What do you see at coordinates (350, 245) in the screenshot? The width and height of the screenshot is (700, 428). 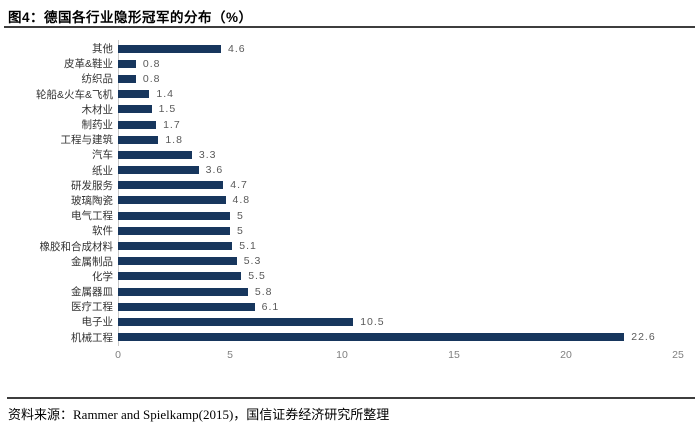 I see `bar-row: 橡胶和合成材料 5.1` at bounding box center [350, 245].